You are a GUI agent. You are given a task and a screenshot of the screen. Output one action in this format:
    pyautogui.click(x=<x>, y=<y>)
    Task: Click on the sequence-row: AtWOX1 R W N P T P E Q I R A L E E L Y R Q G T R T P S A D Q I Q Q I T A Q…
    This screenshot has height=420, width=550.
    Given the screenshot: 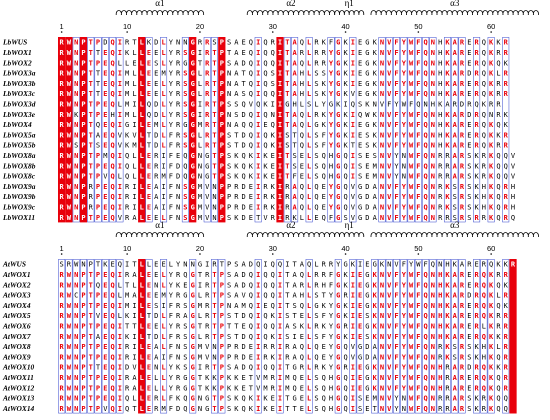 What is the action you would take?
    pyautogui.click(x=255, y=274)
    